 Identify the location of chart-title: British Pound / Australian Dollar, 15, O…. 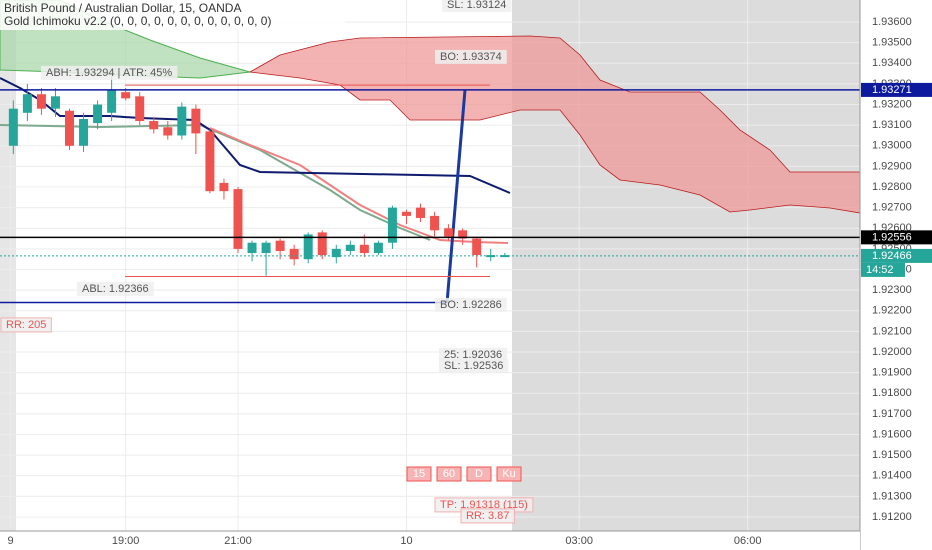
(122, 8).